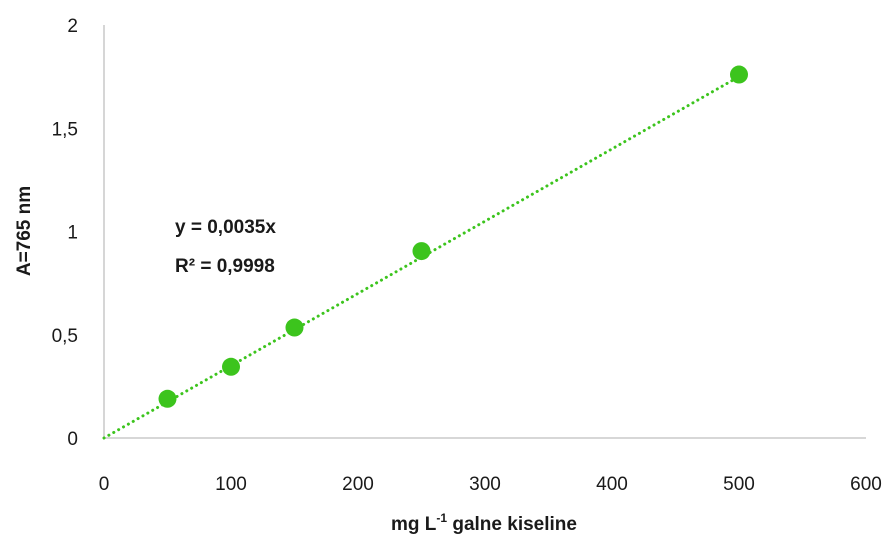 The width and height of the screenshot is (888, 540). I want to click on x-tick-label: 100, so click(231, 484).